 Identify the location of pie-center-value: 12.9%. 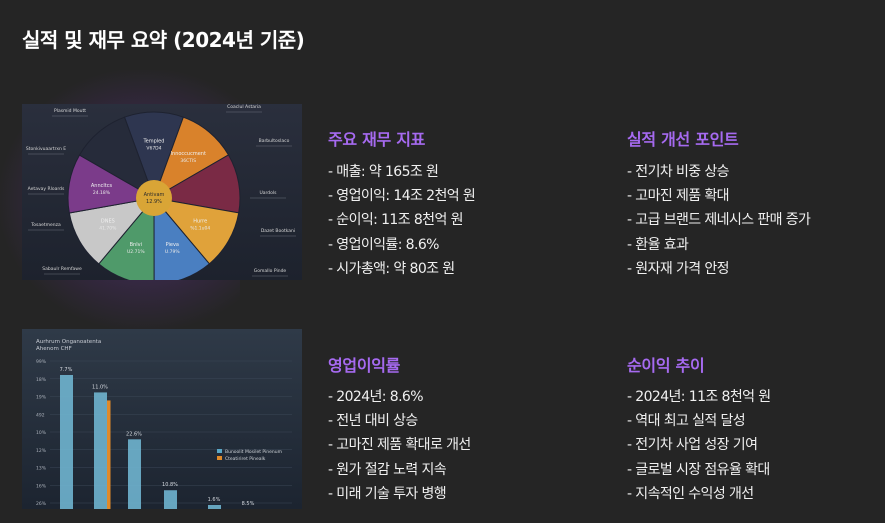
(154, 202).